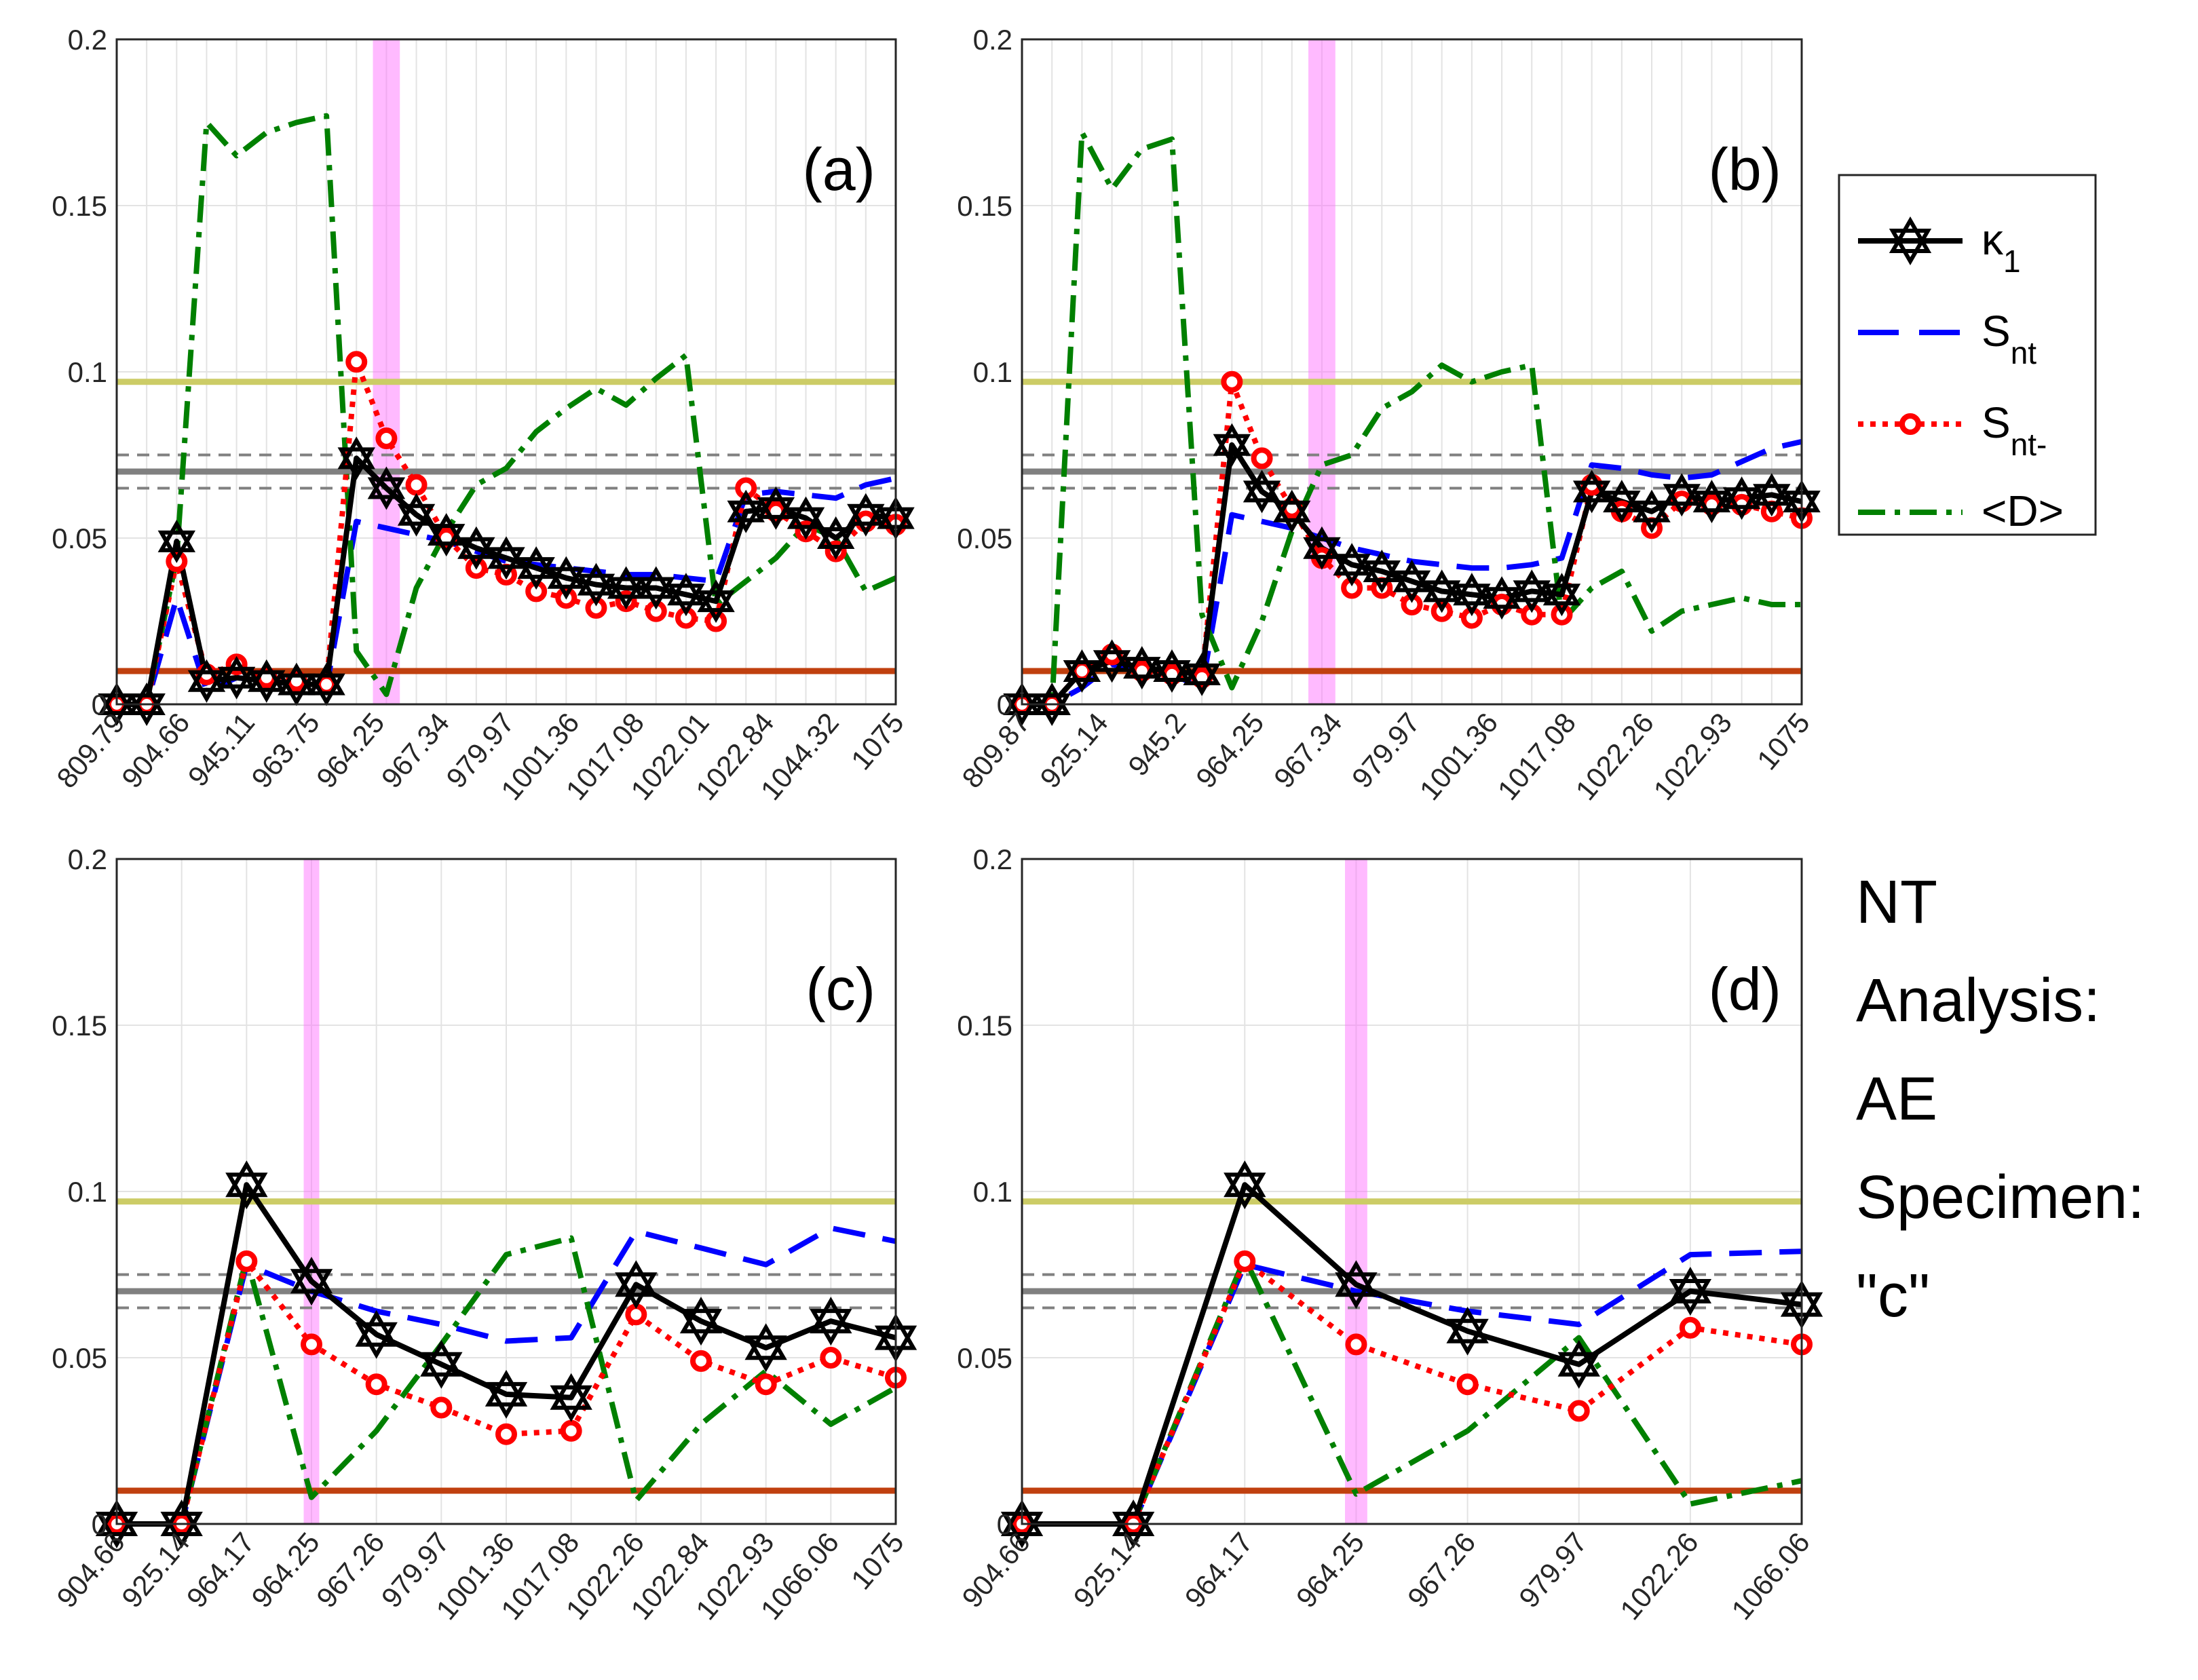 Image resolution: width=2198 pixels, height=1680 pixels. Describe the element at coordinates (1896, 1099) in the screenshot. I see `caption-line-3: AE` at that location.